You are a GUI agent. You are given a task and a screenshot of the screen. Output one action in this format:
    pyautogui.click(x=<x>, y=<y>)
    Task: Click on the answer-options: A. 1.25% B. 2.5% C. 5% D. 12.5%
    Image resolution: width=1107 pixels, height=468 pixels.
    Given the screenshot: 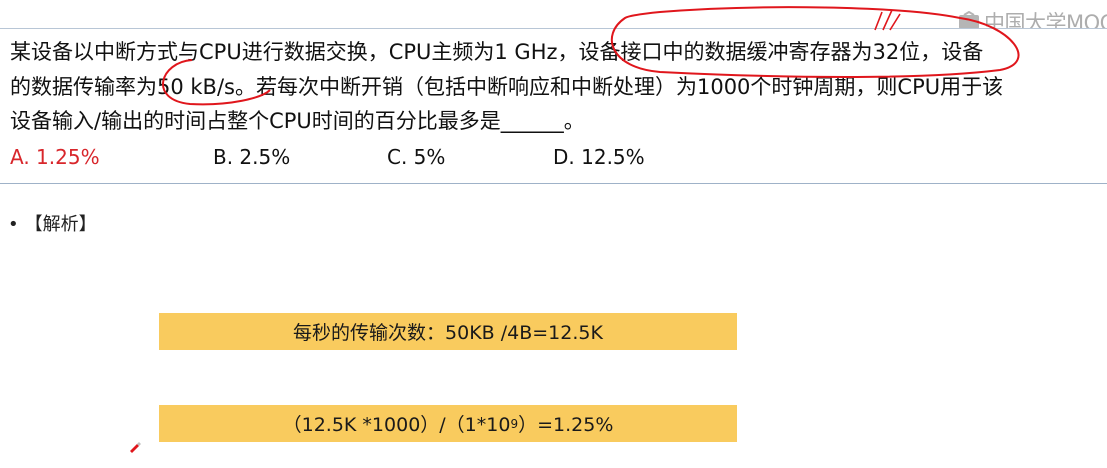 What is the action you would take?
    pyautogui.click(x=553, y=158)
    